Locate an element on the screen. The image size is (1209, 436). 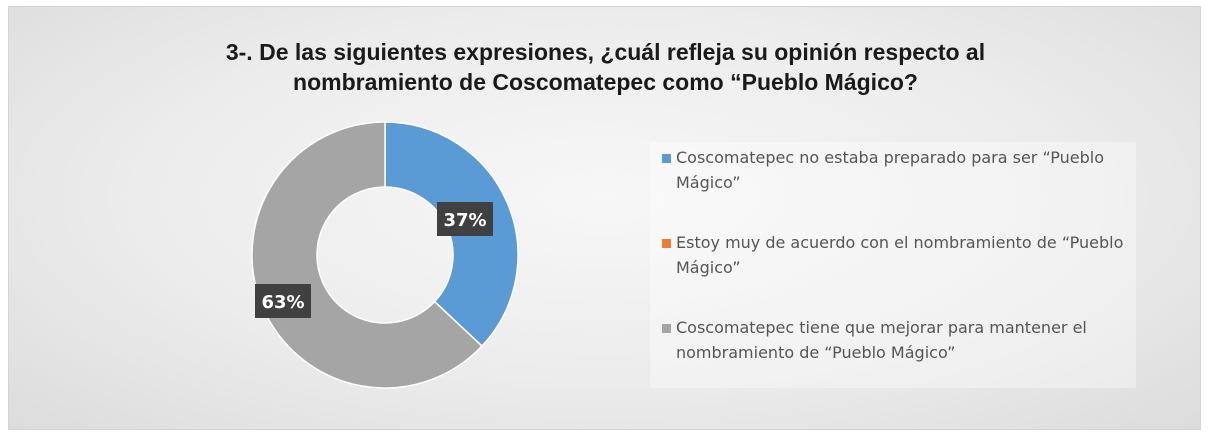
data-label-text-3: 63% is located at coordinates (282, 302).